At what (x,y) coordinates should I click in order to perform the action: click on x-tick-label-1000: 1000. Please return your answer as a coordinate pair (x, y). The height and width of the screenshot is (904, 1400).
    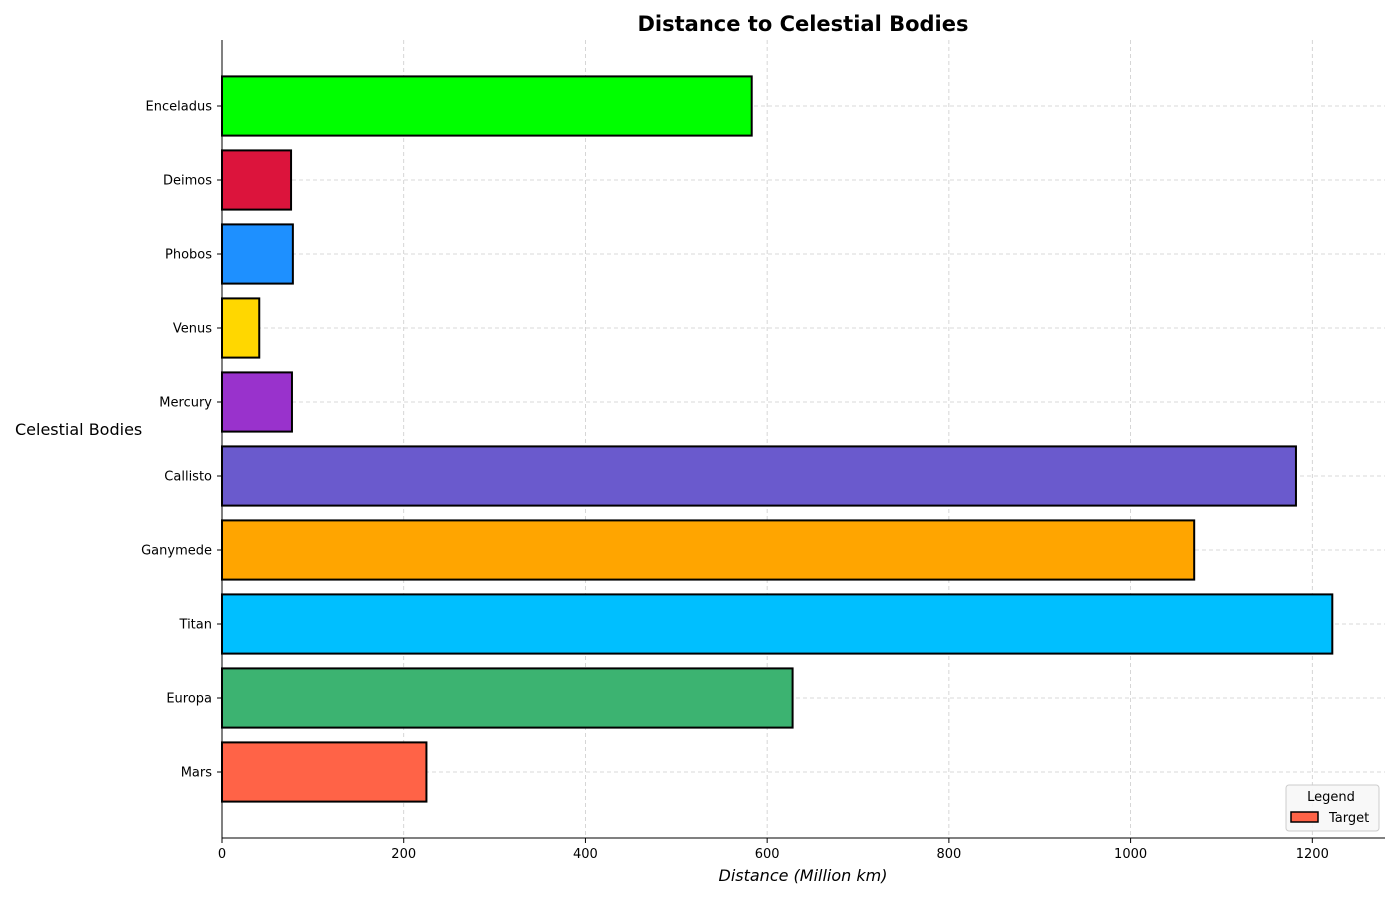
    Looking at the image, I should click on (1130, 854).